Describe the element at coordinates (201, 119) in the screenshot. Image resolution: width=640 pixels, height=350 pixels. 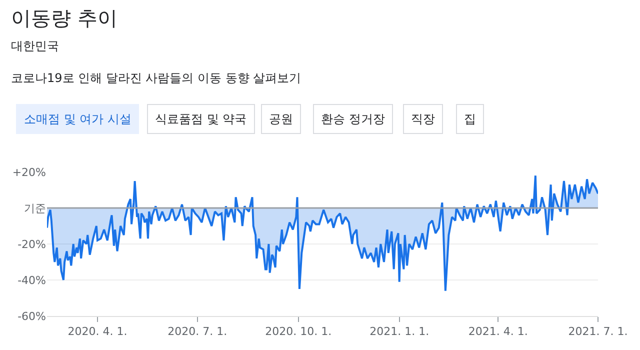
I see `text: 식료품점 및 약국` at that location.